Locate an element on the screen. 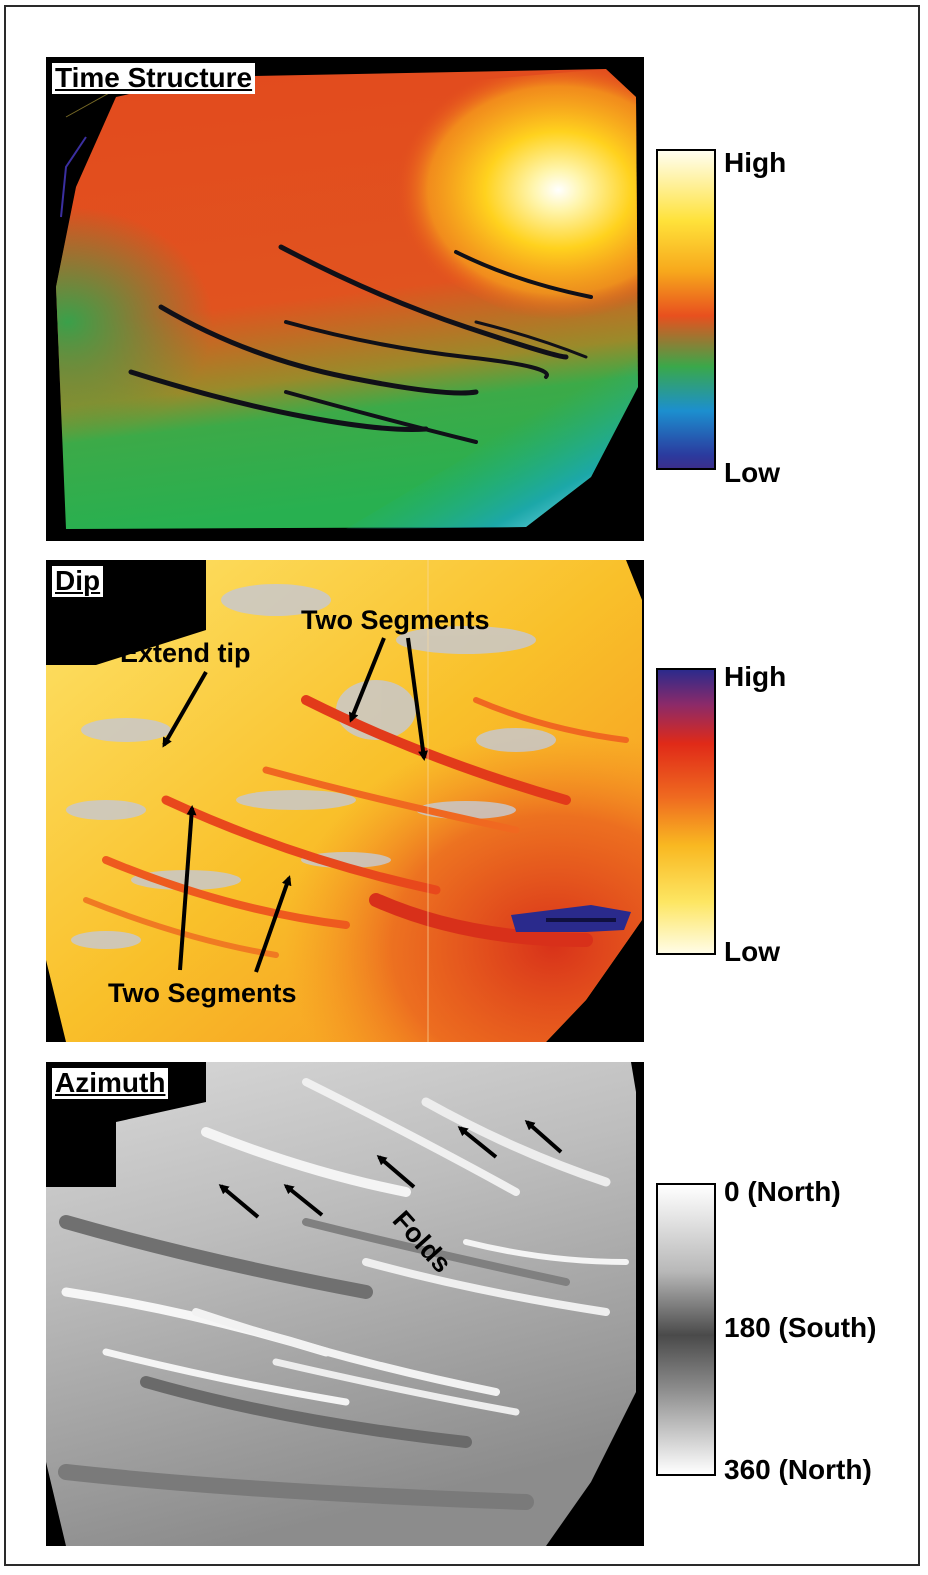  time-structure-title: Time Structure is located at coordinates (154, 78).